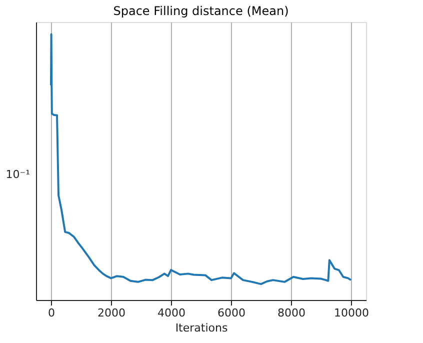  Describe the element at coordinates (201, 328) in the screenshot. I see `x-axis-title: Iterations` at that location.